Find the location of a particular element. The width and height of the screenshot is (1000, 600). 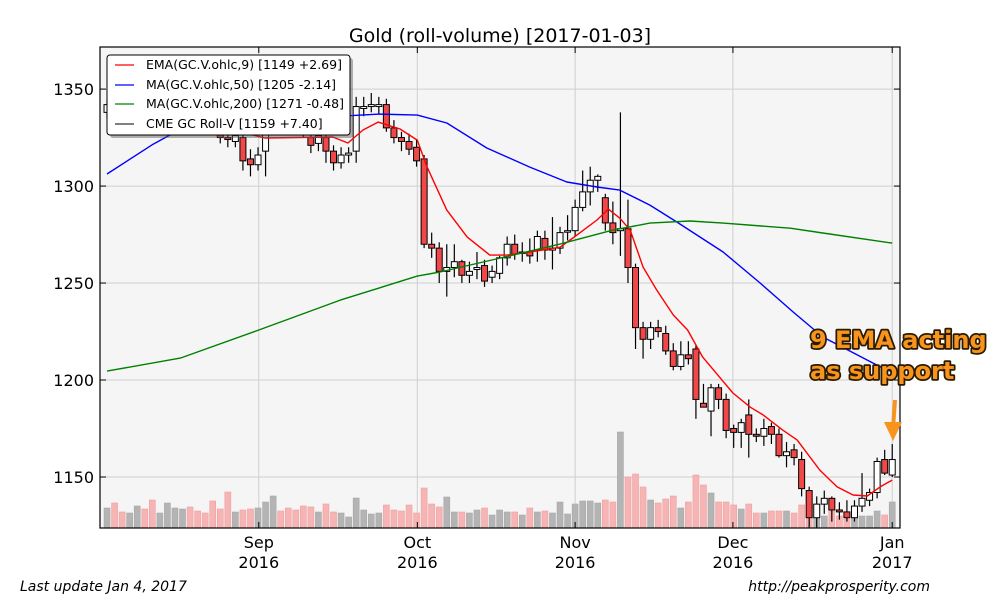

footer-url: http://peakprosperity.com is located at coordinates (839, 587).